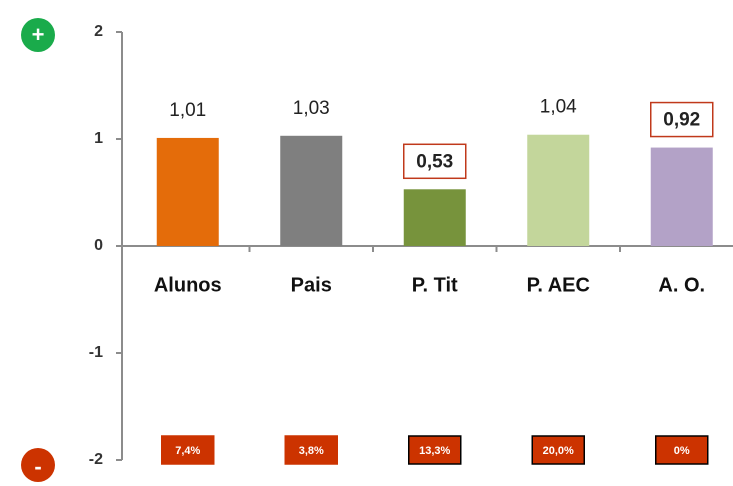 The height and width of the screenshot is (486, 733). I want to click on annotation: 13,3%, so click(434, 451).